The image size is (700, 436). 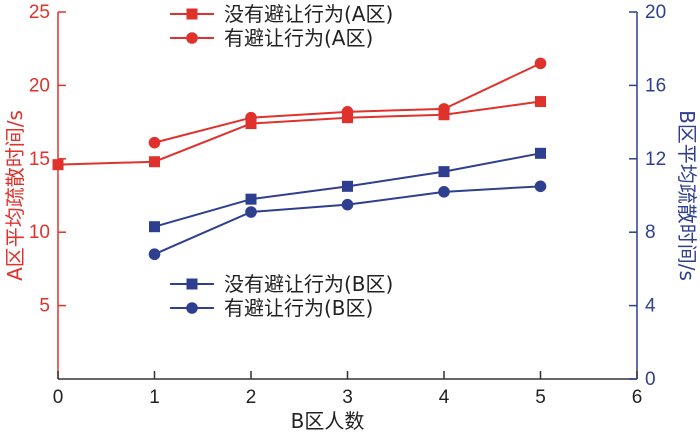 I want to click on x-tick-label: 3, so click(x=347, y=397).